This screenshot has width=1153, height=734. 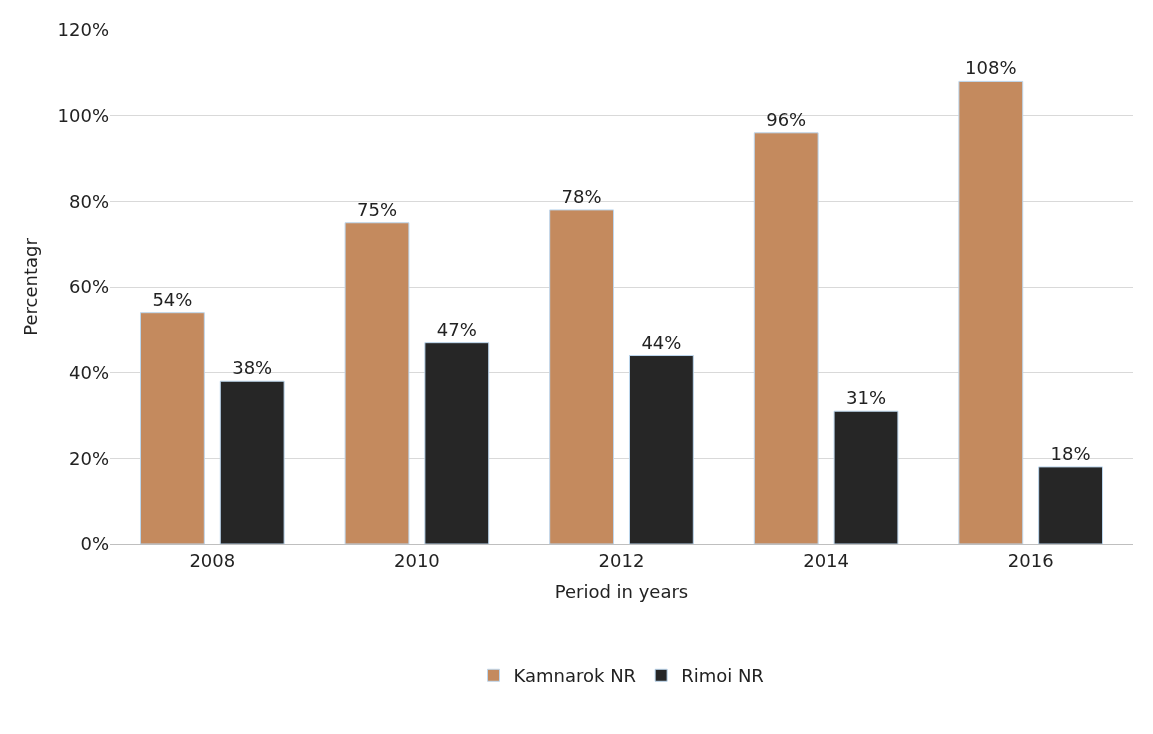 What do you see at coordinates (581, 196) in the screenshot?
I see `data-label: 78%` at bounding box center [581, 196].